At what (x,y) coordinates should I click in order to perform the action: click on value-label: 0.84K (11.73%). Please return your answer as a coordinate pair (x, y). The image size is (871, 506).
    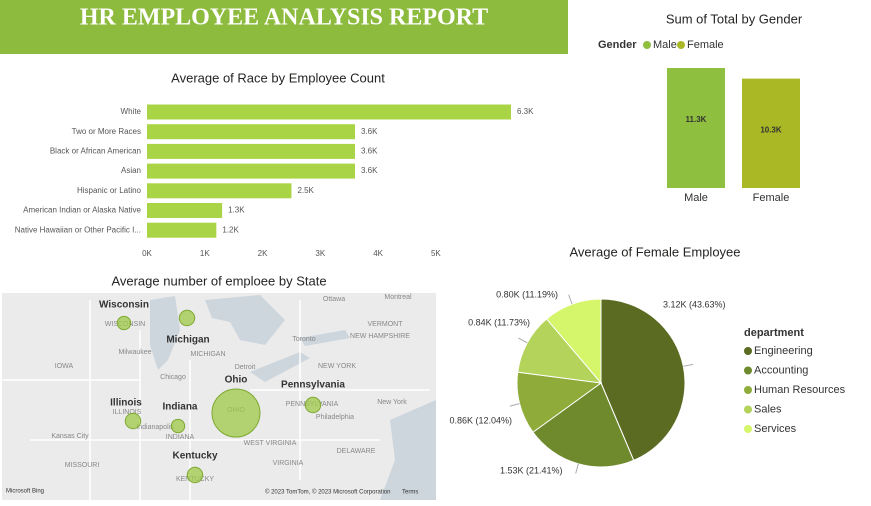
    Looking at the image, I should click on (499, 322).